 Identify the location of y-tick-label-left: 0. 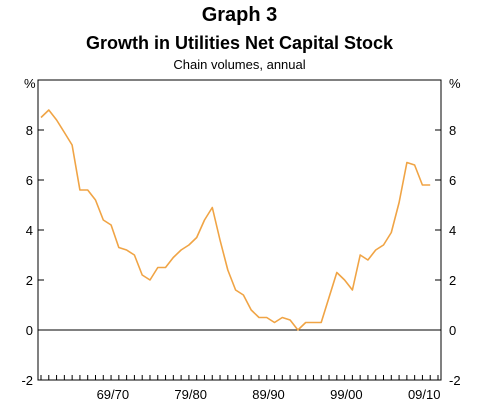
(29, 330).